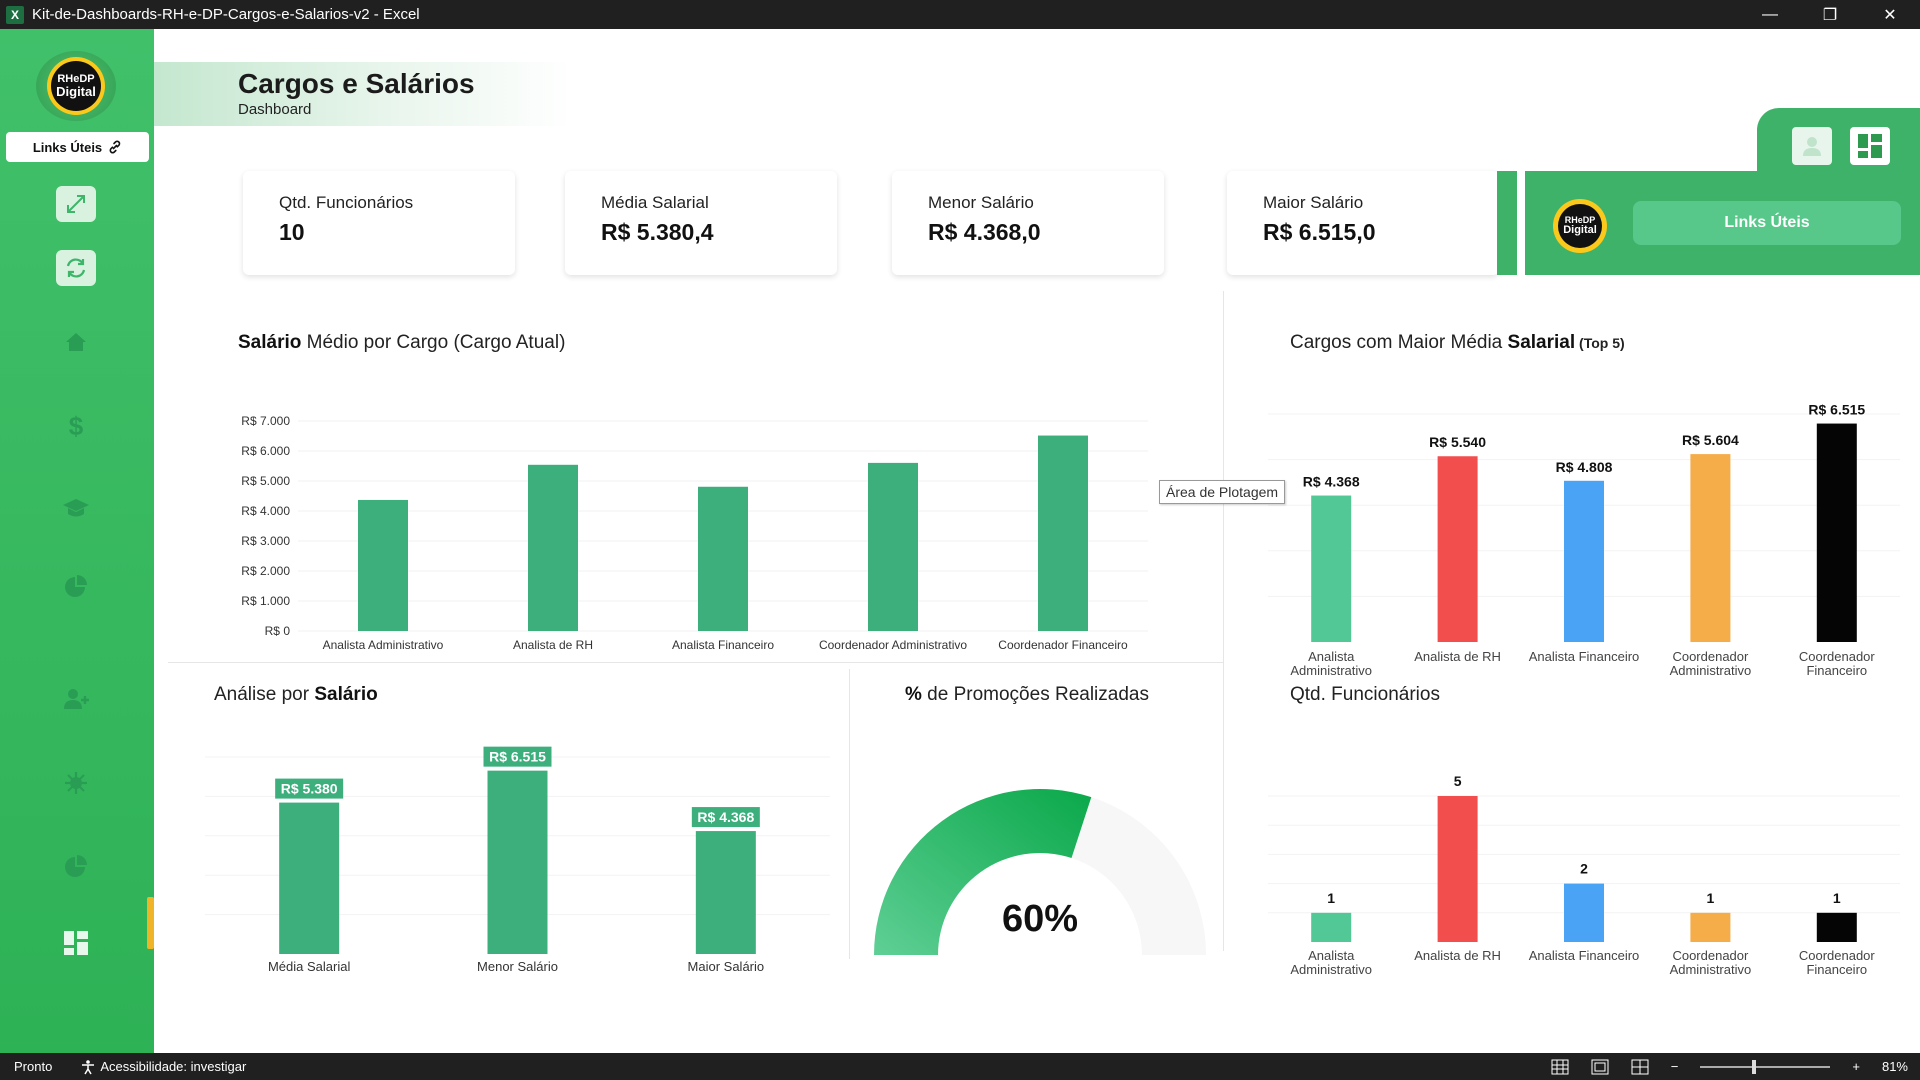  I want to click on data-label: 2, so click(1584, 869).